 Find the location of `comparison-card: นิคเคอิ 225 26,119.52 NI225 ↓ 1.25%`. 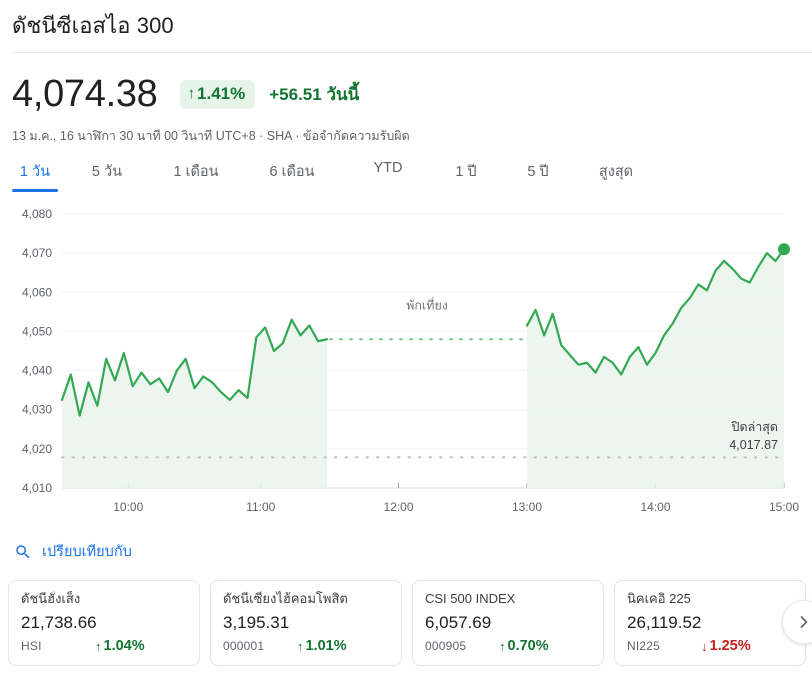

comparison-card: นิคเคอิ 225 26,119.52 NI225 ↓ 1.25% is located at coordinates (710, 623).